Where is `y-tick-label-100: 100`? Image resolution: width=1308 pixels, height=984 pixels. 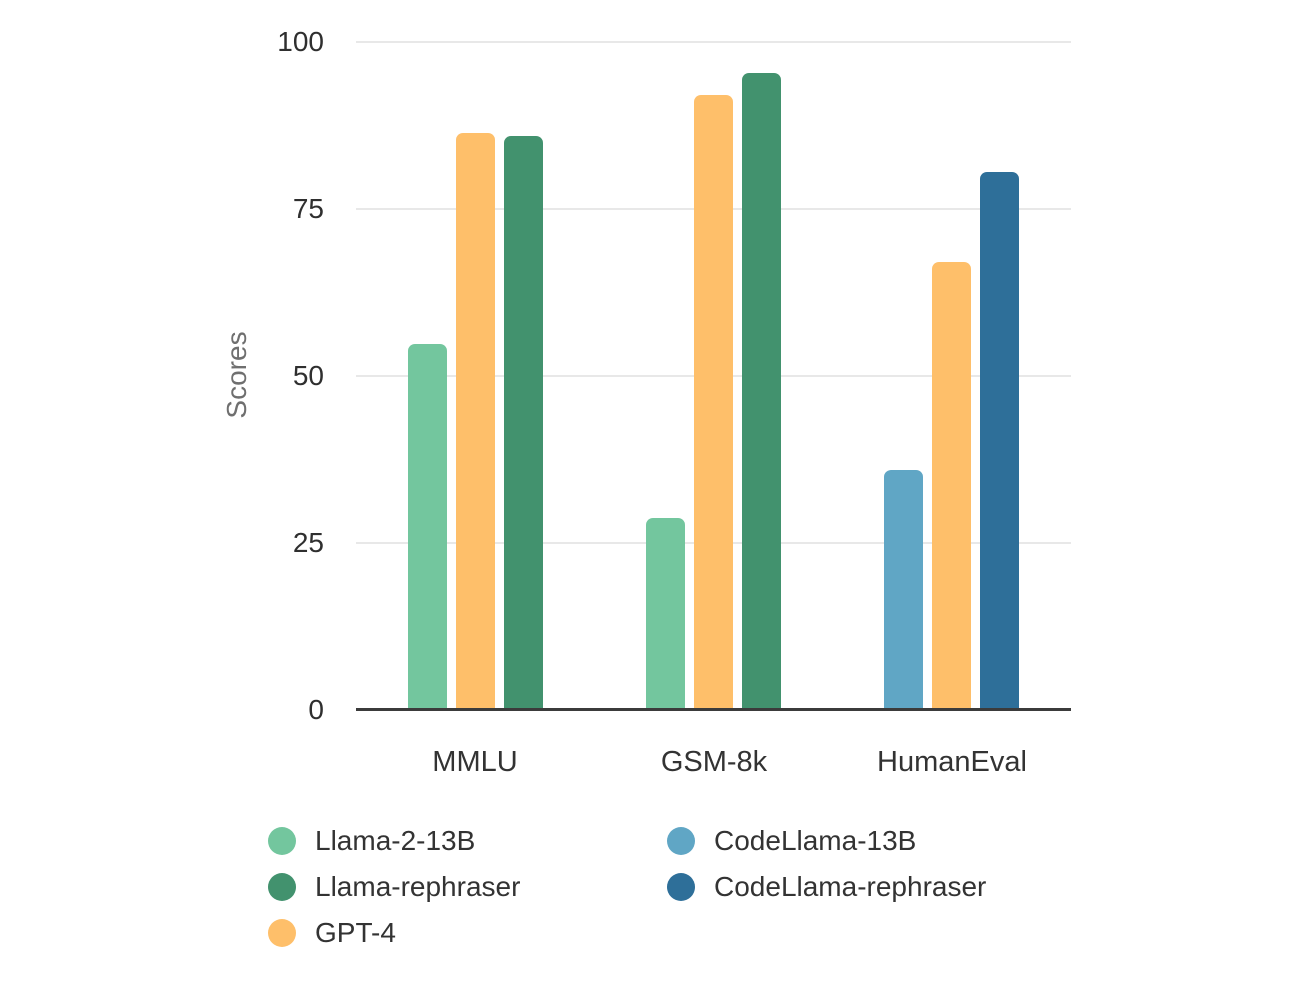
y-tick-label-100: 100 is located at coordinates (300, 41).